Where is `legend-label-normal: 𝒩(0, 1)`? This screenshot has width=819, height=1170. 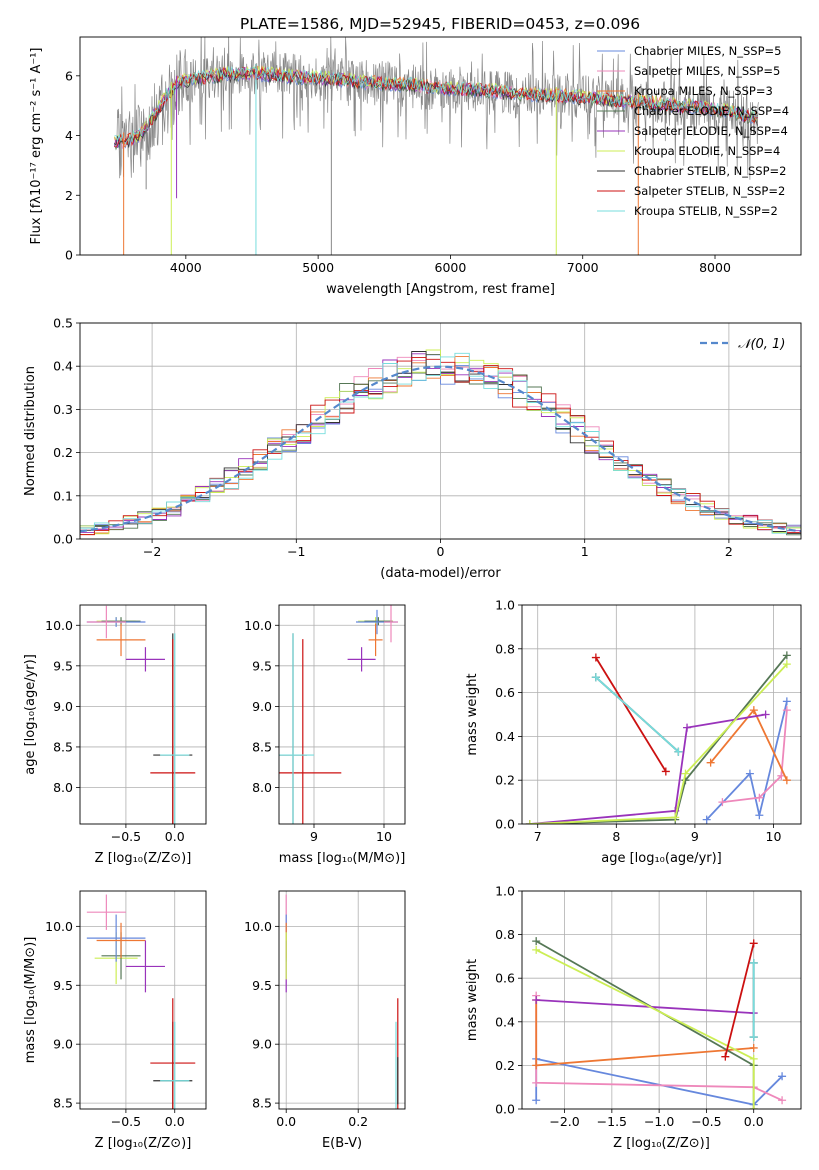
legend-label-normal: 𝒩(0, 1) is located at coordinates (761, 344).